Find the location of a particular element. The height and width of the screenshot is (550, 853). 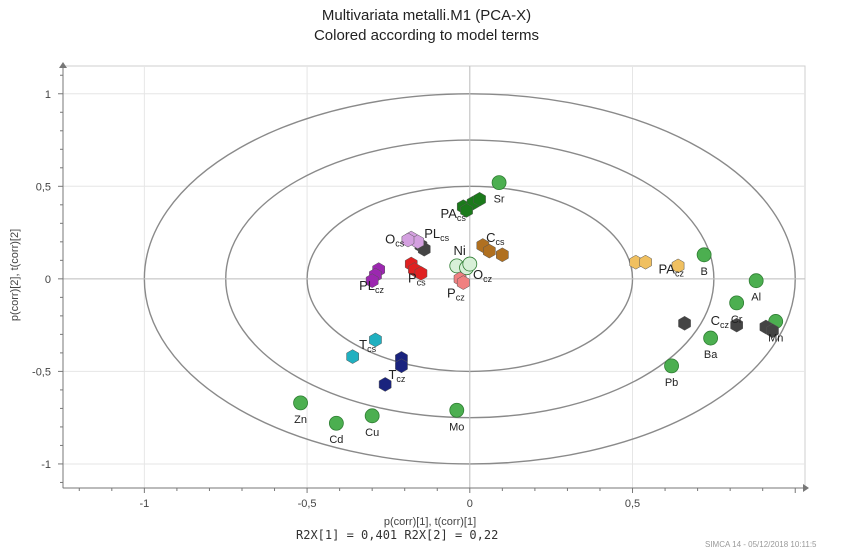

point-label: Mo is located at coordinates (456, 427).